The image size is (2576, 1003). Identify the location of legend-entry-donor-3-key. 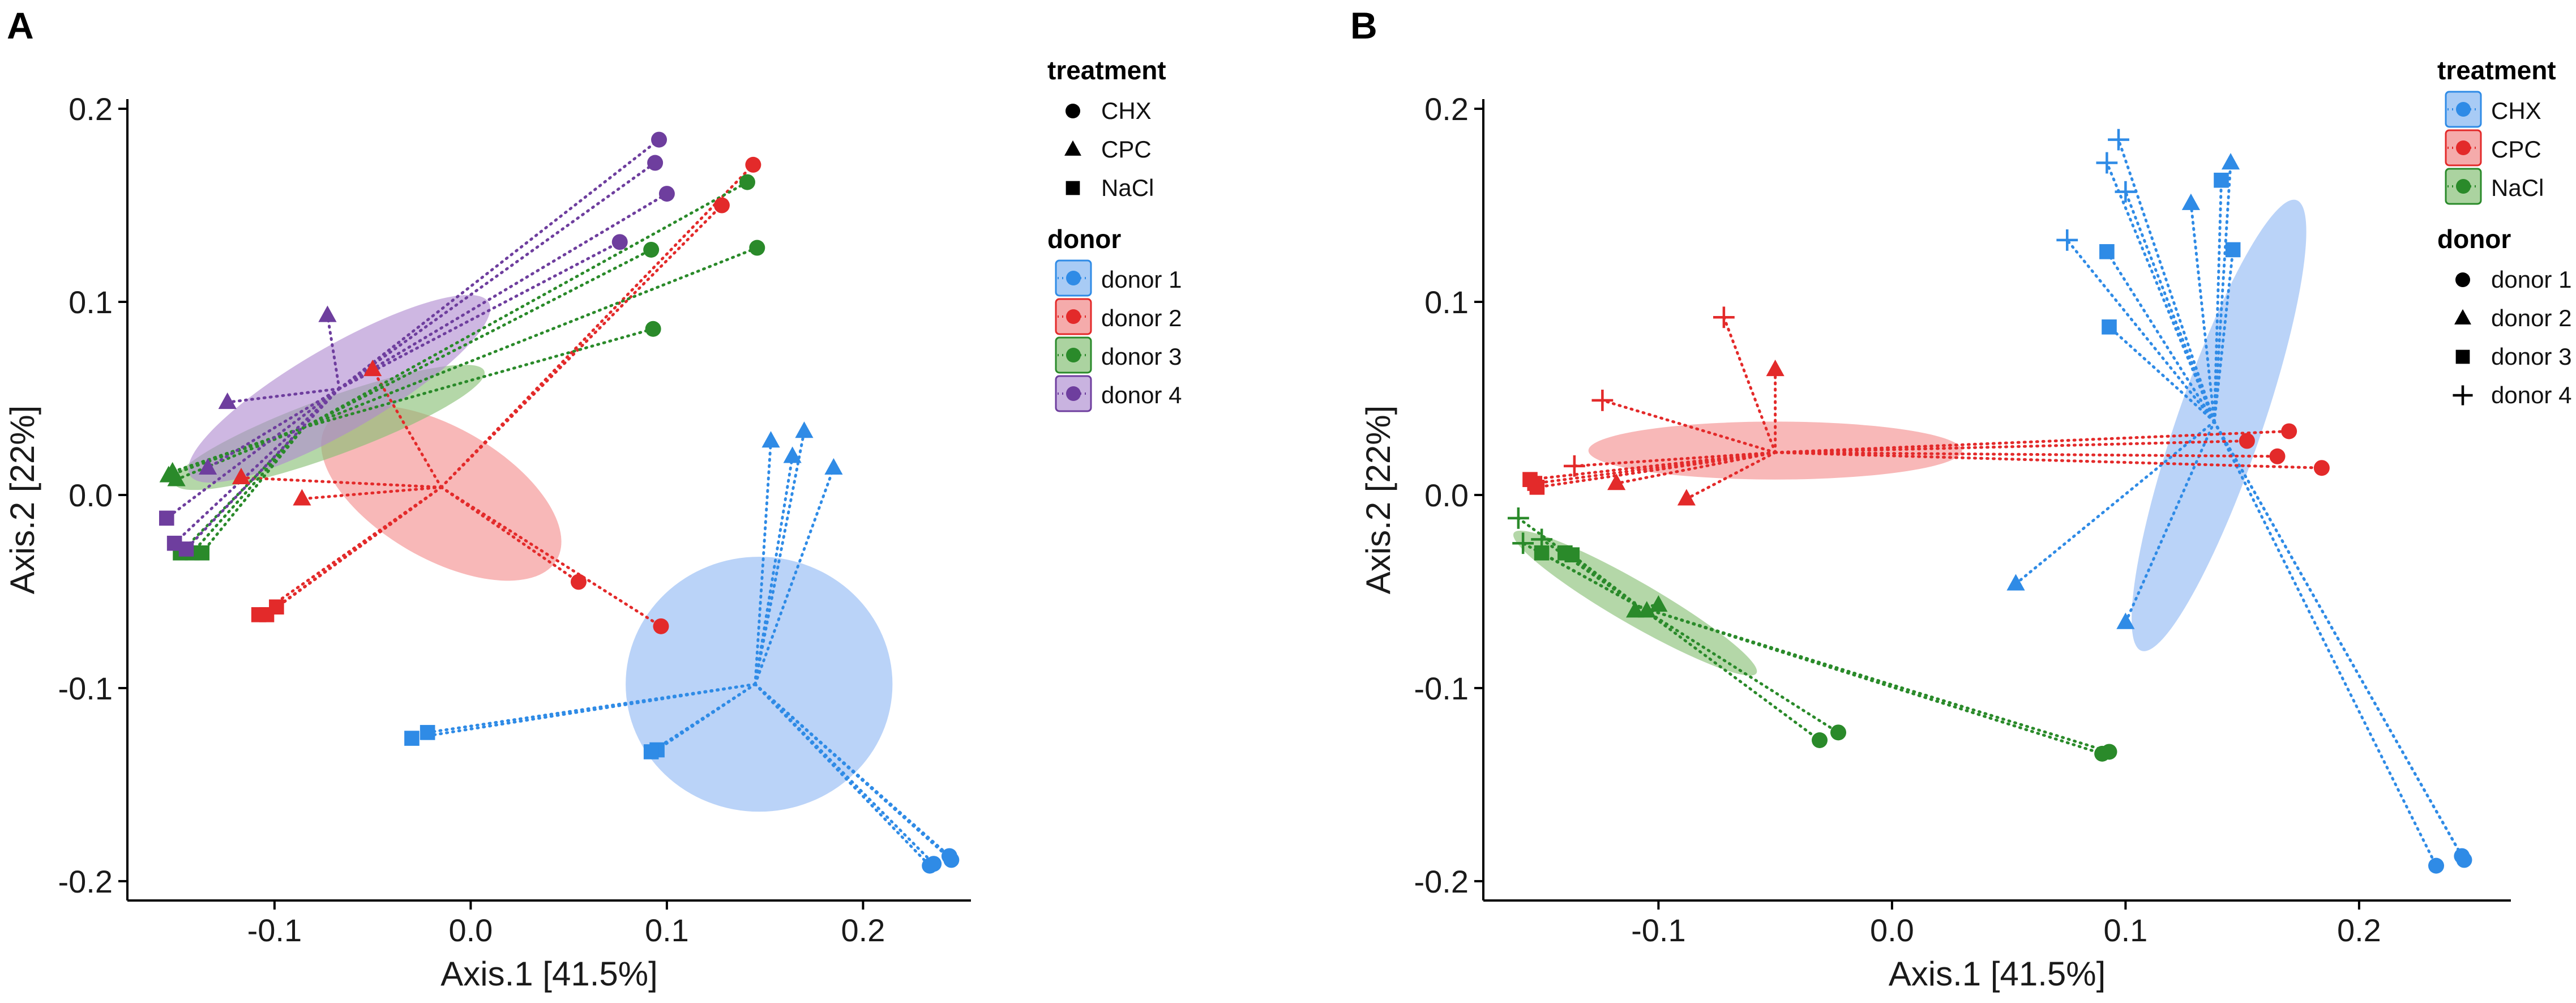
(2462, 357).